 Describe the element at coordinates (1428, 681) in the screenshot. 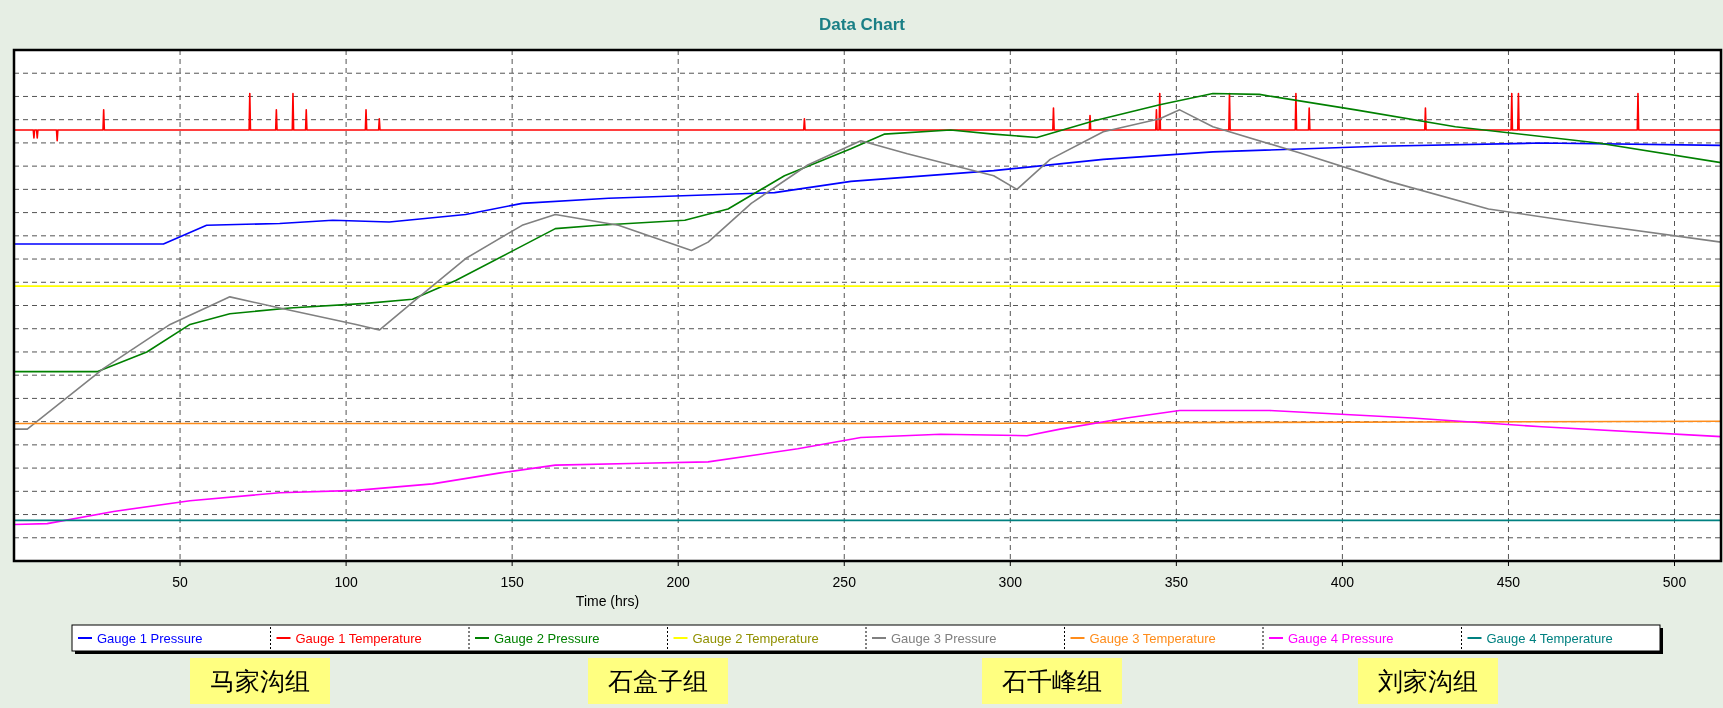

I see `text: 刘家沟组` at that location.